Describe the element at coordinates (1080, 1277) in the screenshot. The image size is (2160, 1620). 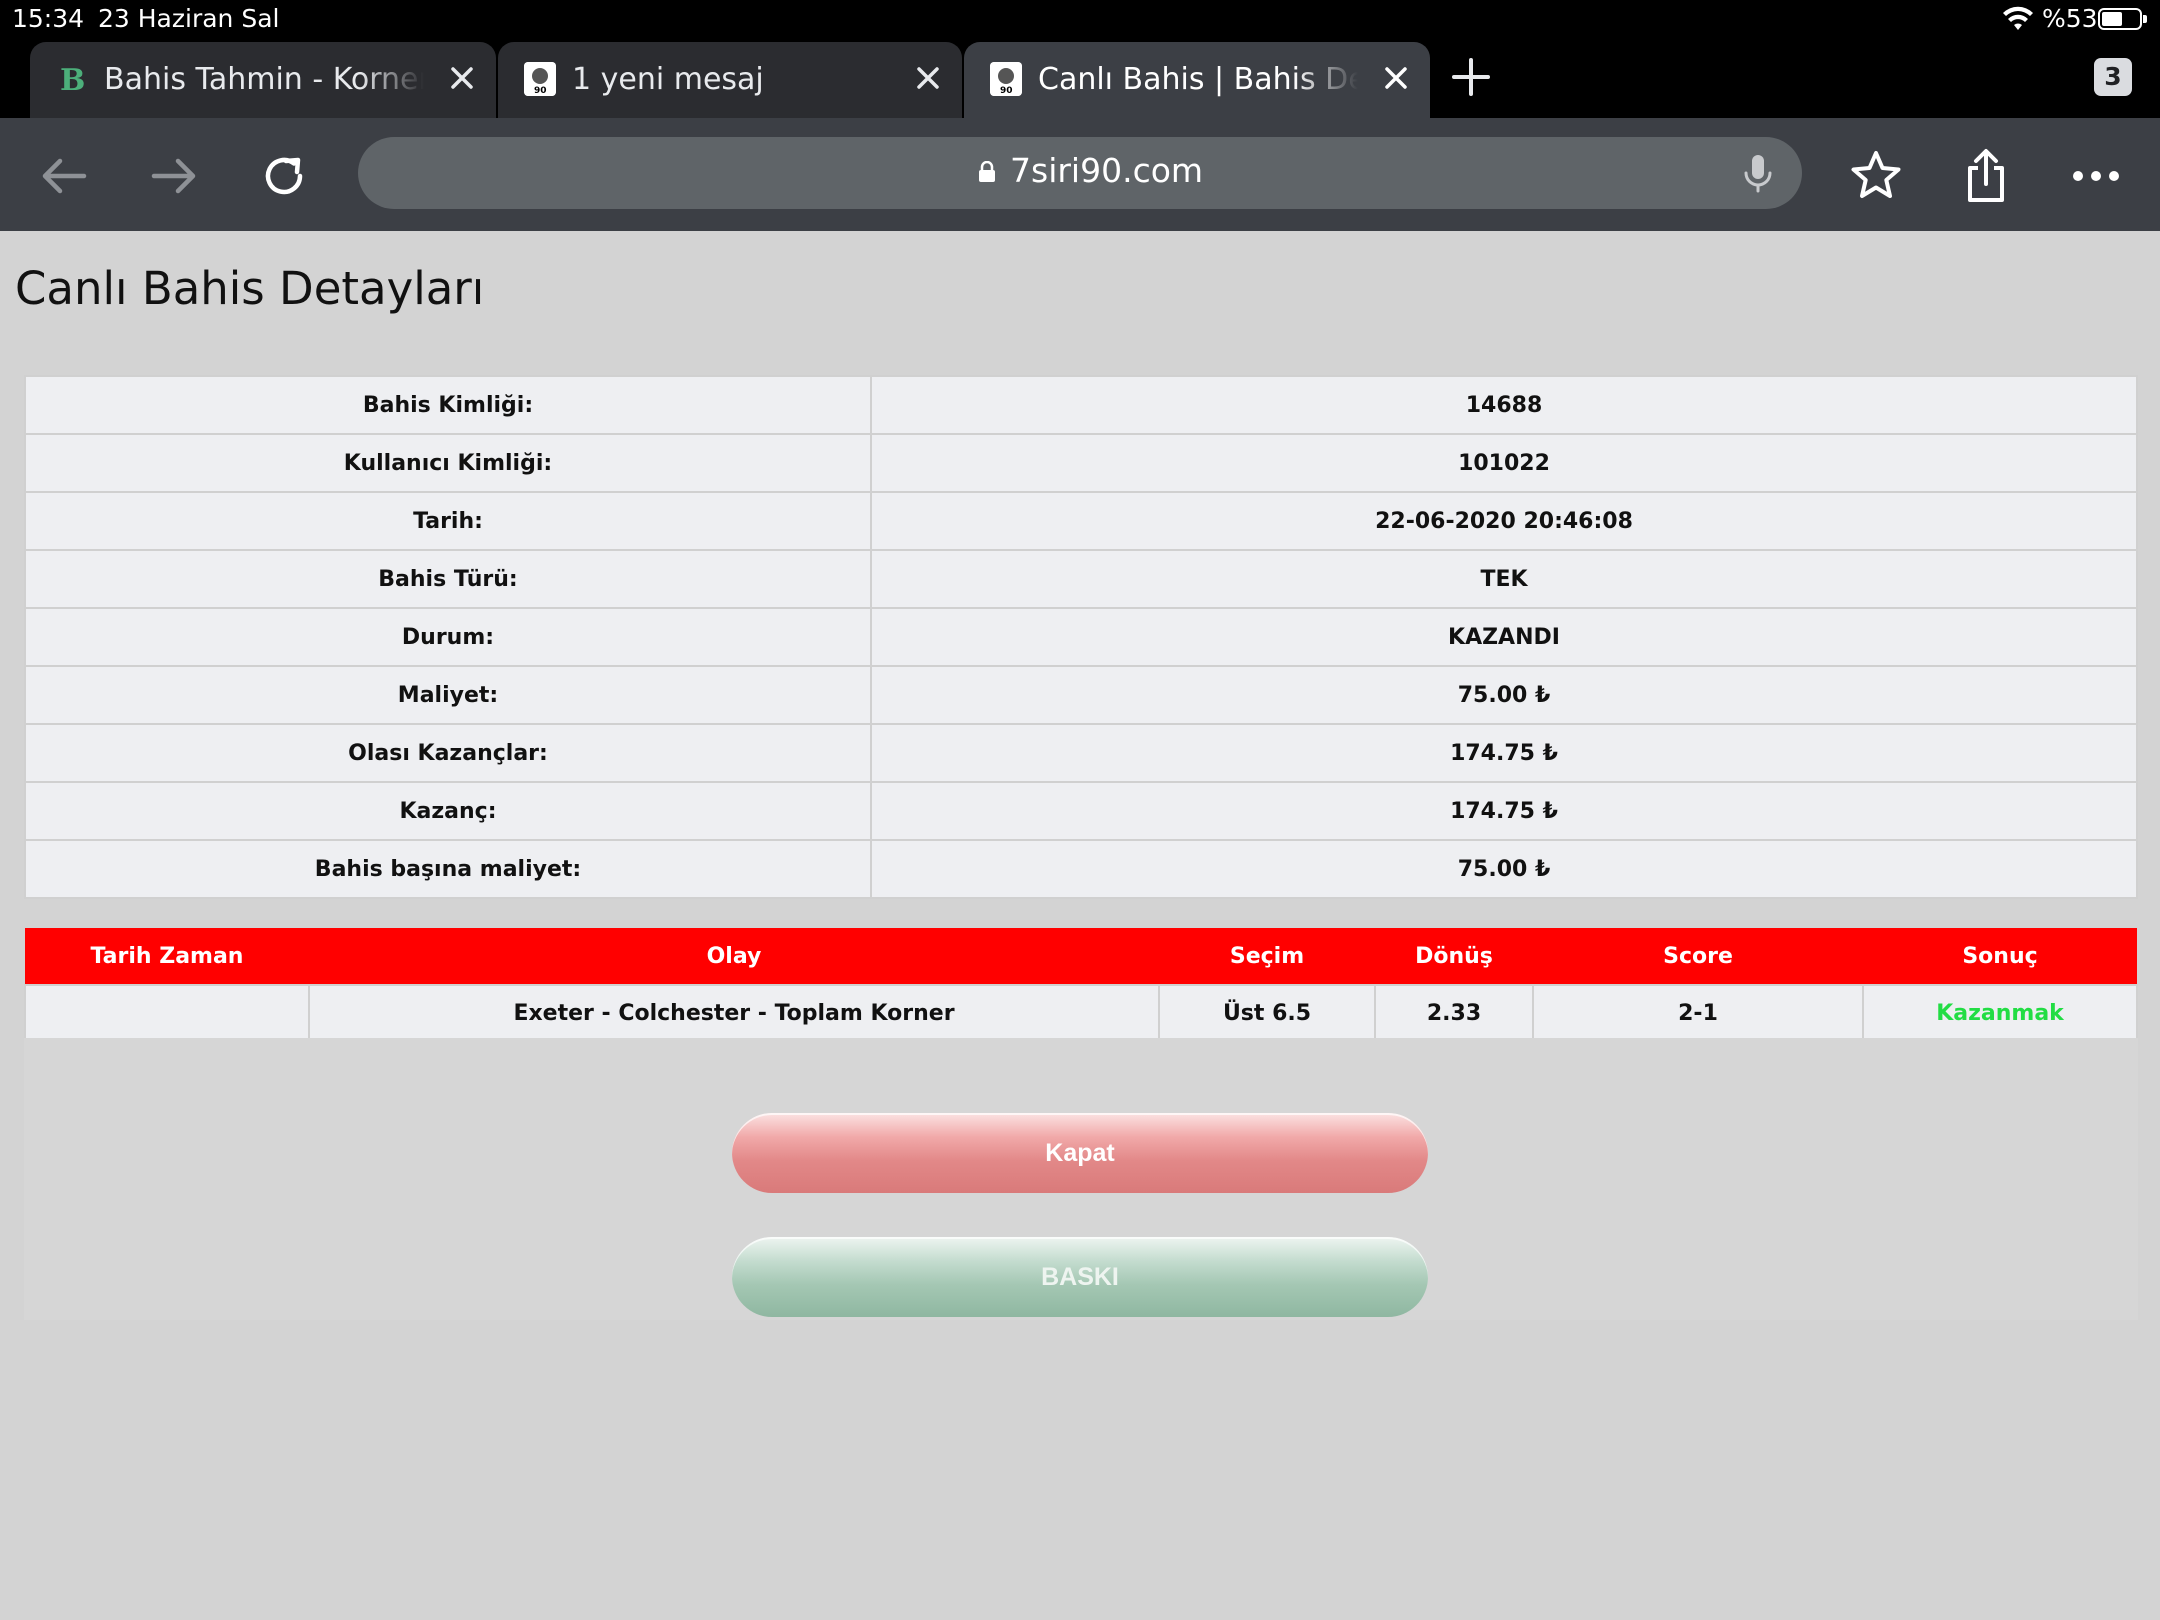
I see `print-button: BASKI` at that location.